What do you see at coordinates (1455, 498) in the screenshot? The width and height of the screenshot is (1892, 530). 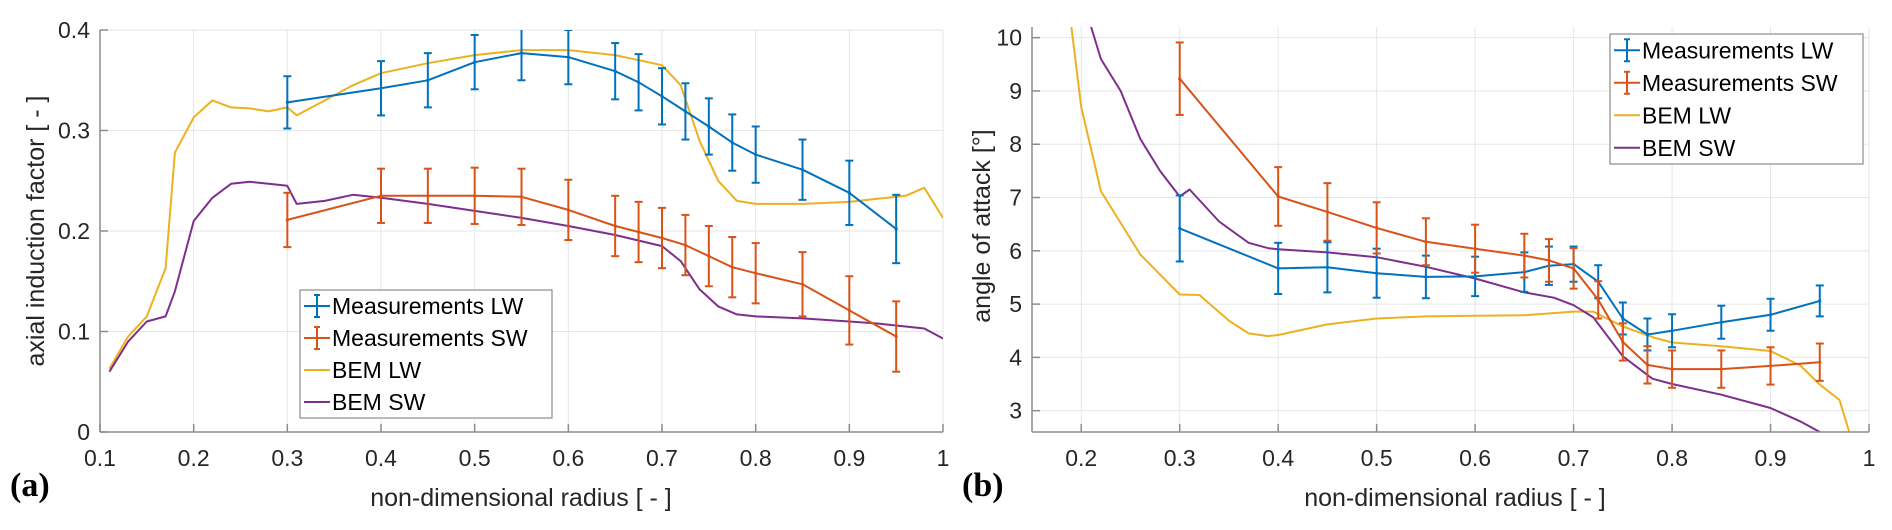 I see `x-axis-label-b: non-dimensional radius [ - ]` at bounding box center [1455, 498].